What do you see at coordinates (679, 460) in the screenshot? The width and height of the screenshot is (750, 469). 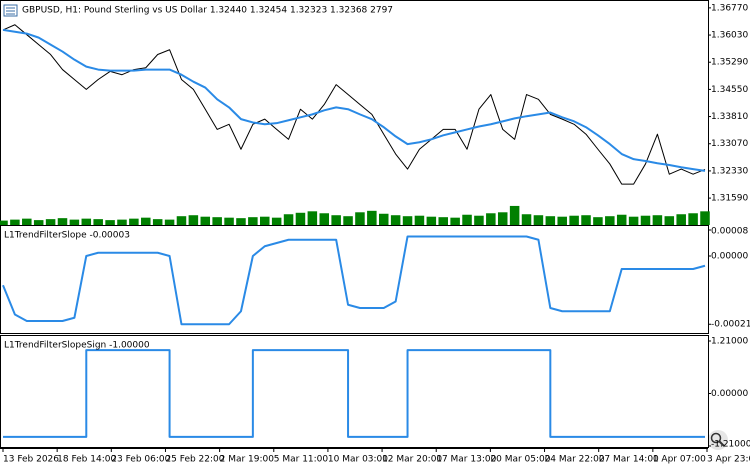 I see `x-tick-label: 1 Apr 07:00` at bounding box center [679, 460].